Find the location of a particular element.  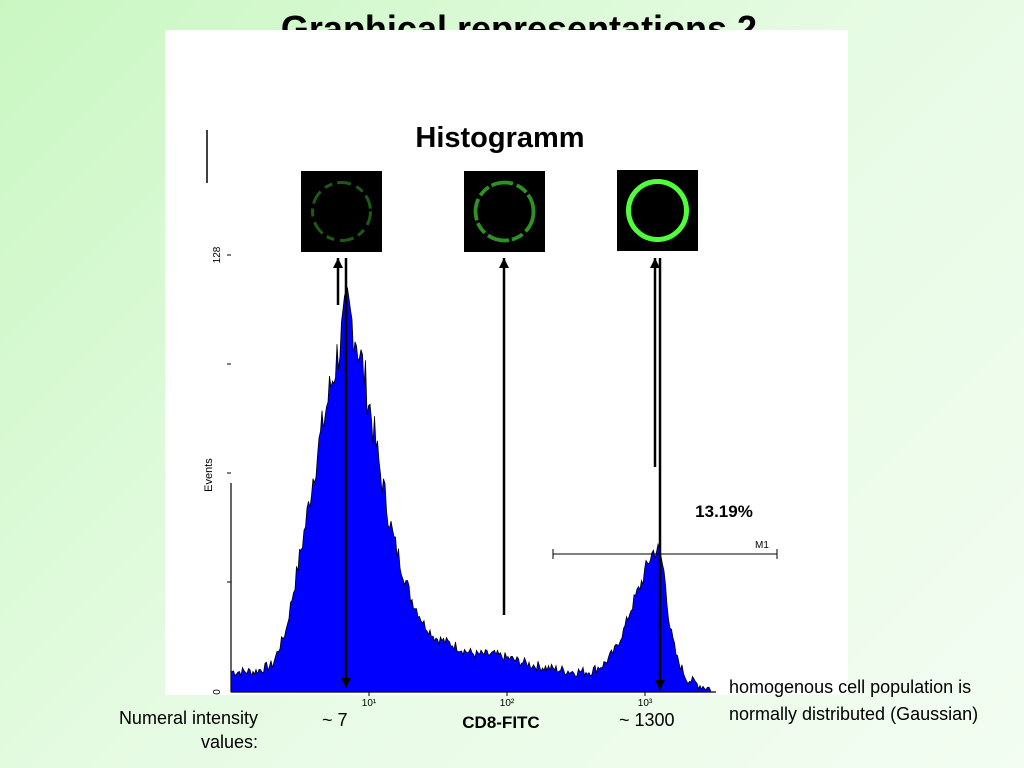

y-axis-label: Events is located at coordinates (209, 475).